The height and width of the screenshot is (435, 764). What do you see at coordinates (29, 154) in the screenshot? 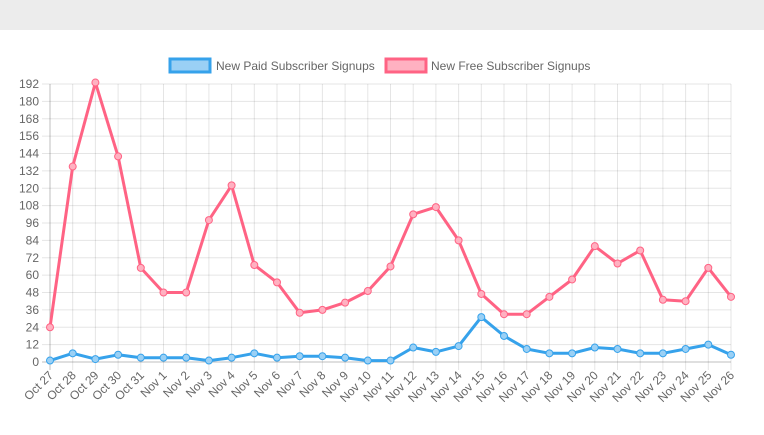
I see `y-tick-label: 144` at bounding box center [29, 154].